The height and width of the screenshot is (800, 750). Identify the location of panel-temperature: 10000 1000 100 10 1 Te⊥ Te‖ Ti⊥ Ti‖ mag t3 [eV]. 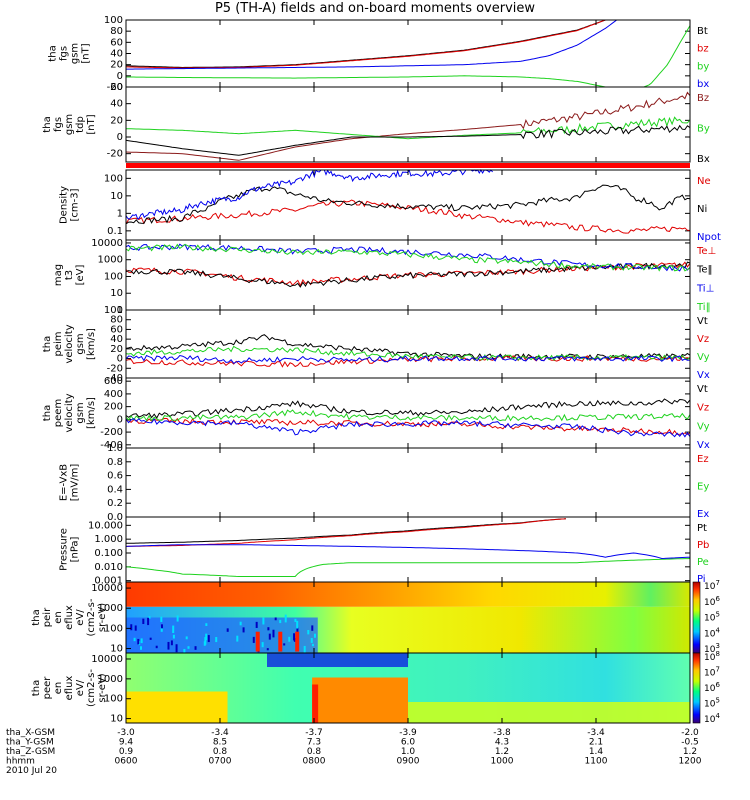
(384, 277).